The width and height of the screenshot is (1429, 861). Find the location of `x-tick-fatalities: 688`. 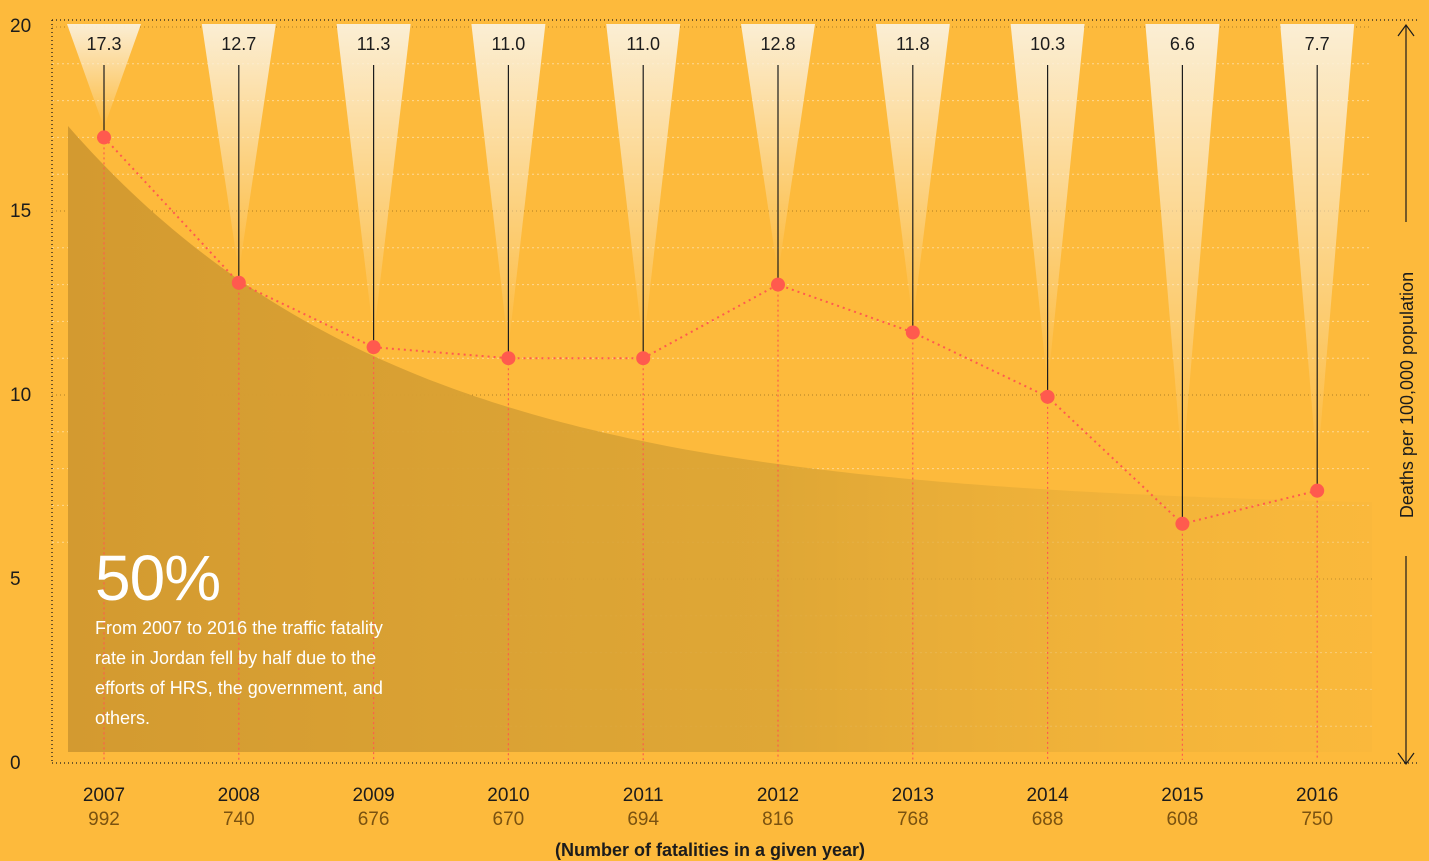

x-tick-fatalities: 688 is located at coordinates (1048, 819).